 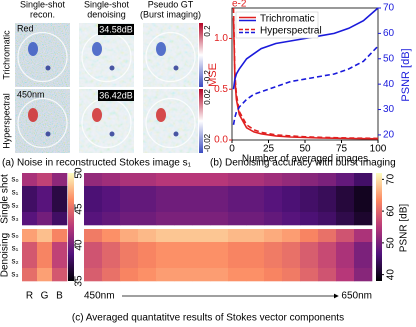 What do you see at coordinates (342, 149) in the screenshot?
I see `x-tick-label: 75` at bounding box center [342, 149].